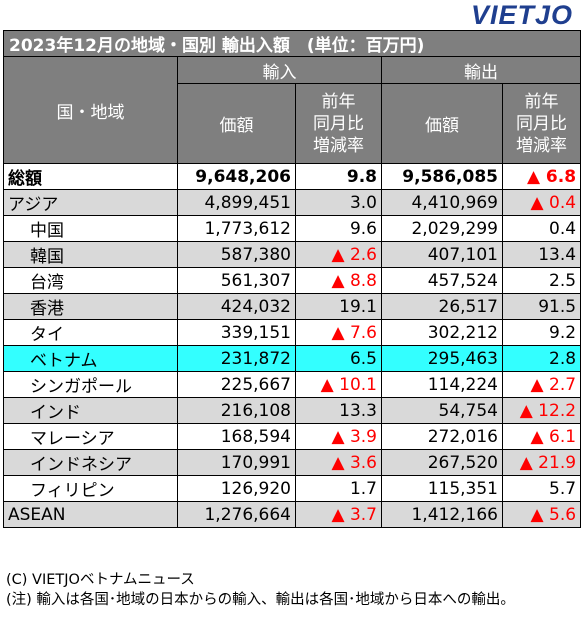 The image size is (583, 634). Describe the element at coordinates (90, 306) in the screenshot. I see `region-name: 香港` at that location.